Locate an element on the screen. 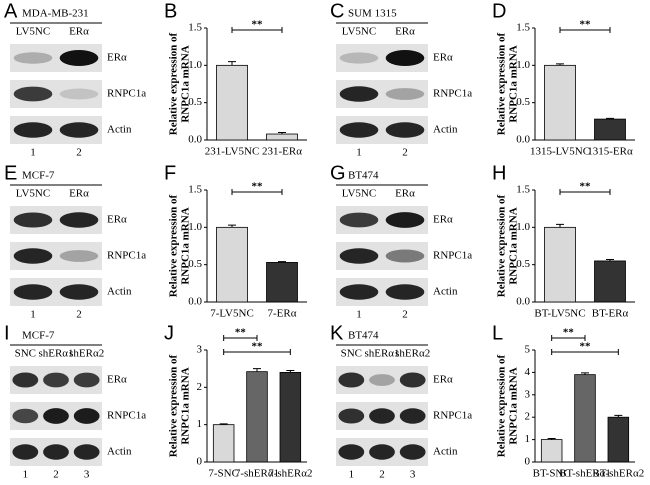 The width and height of the screenshot is (650, 485). x-tick-label: 1315-LV5NC is located at coordinates (560, 152).